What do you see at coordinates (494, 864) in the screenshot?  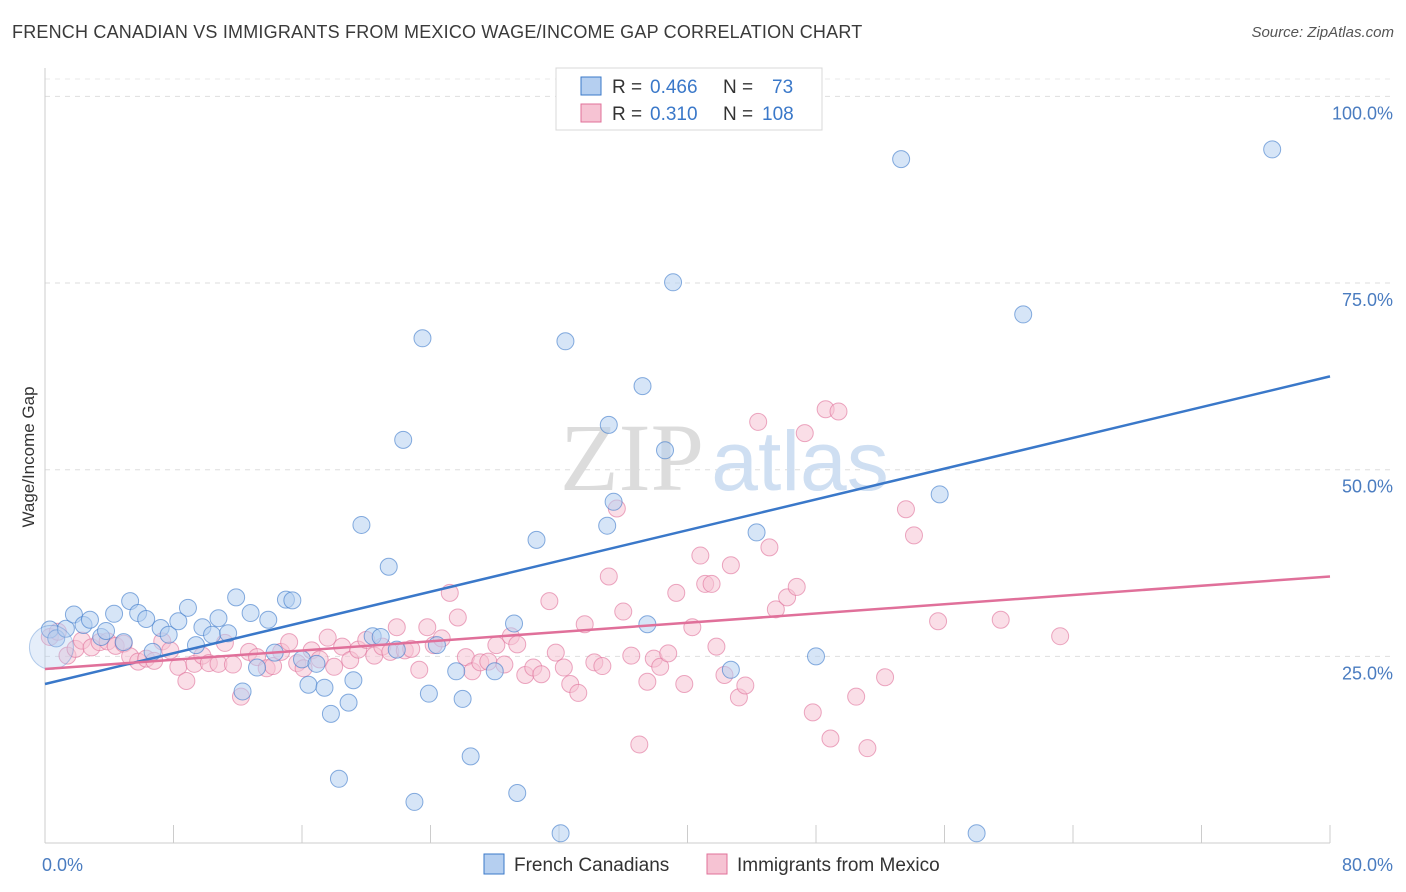 I see `bottom-legend-swatch-blue` at bounding box center [494, 864].